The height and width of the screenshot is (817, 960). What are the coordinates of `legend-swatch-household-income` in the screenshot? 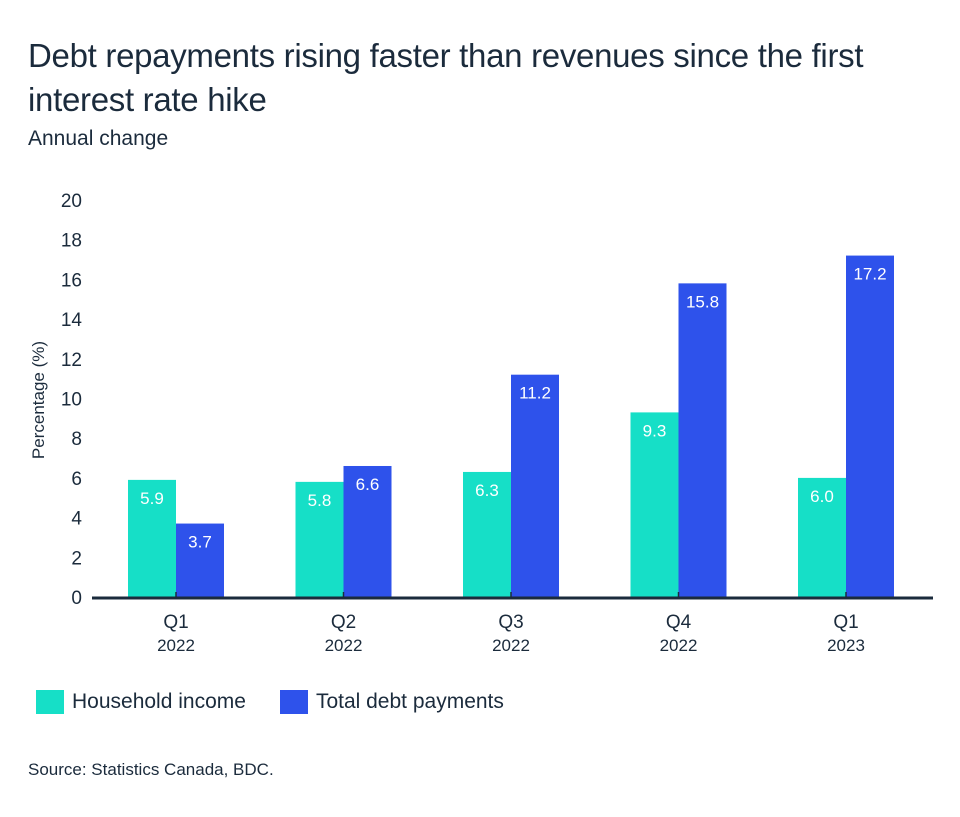 It's located at (50, 702).